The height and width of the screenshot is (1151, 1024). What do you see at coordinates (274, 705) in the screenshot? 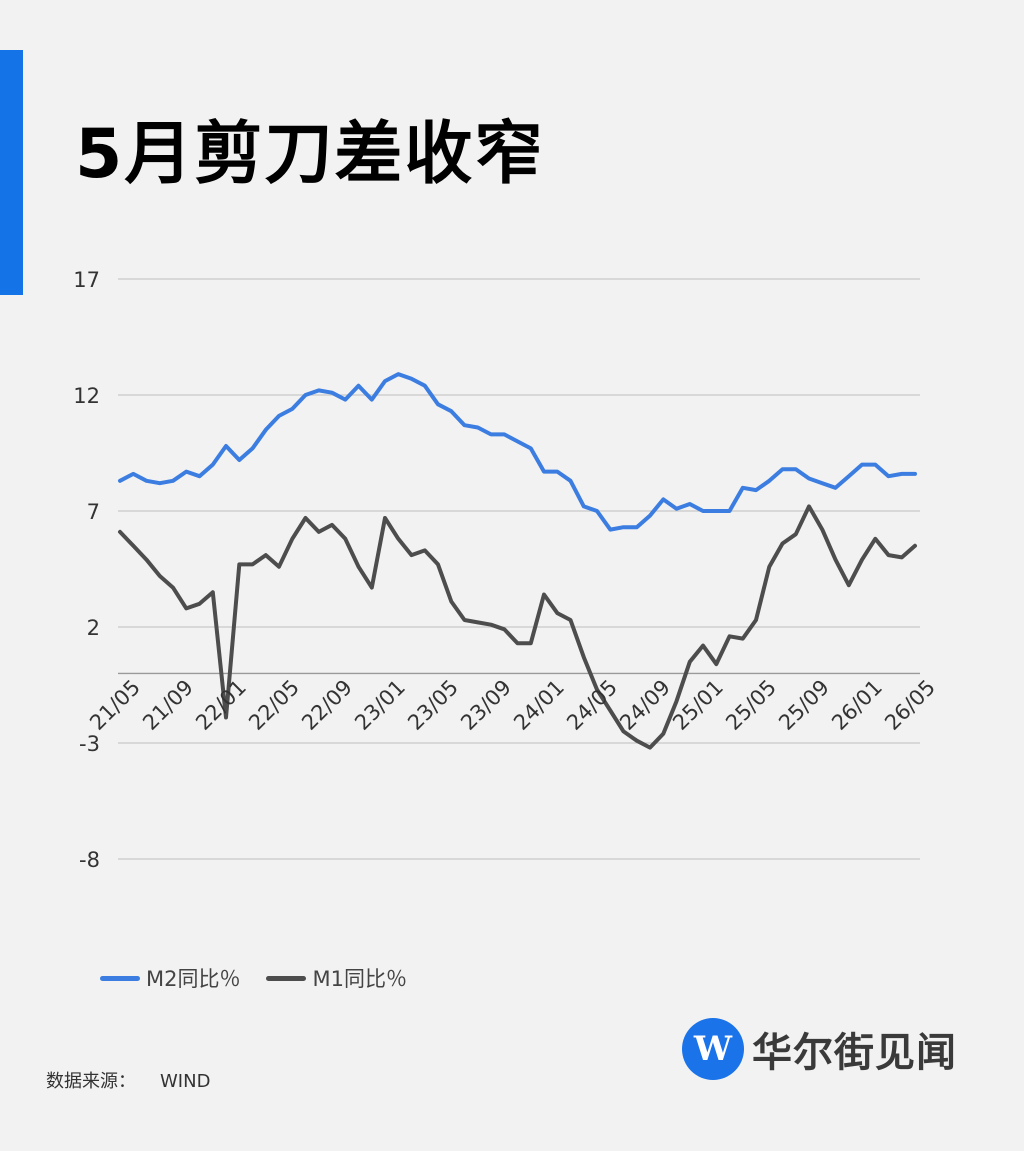
I see `x-tick-label: 22/05` at bounding box center [274, 705].